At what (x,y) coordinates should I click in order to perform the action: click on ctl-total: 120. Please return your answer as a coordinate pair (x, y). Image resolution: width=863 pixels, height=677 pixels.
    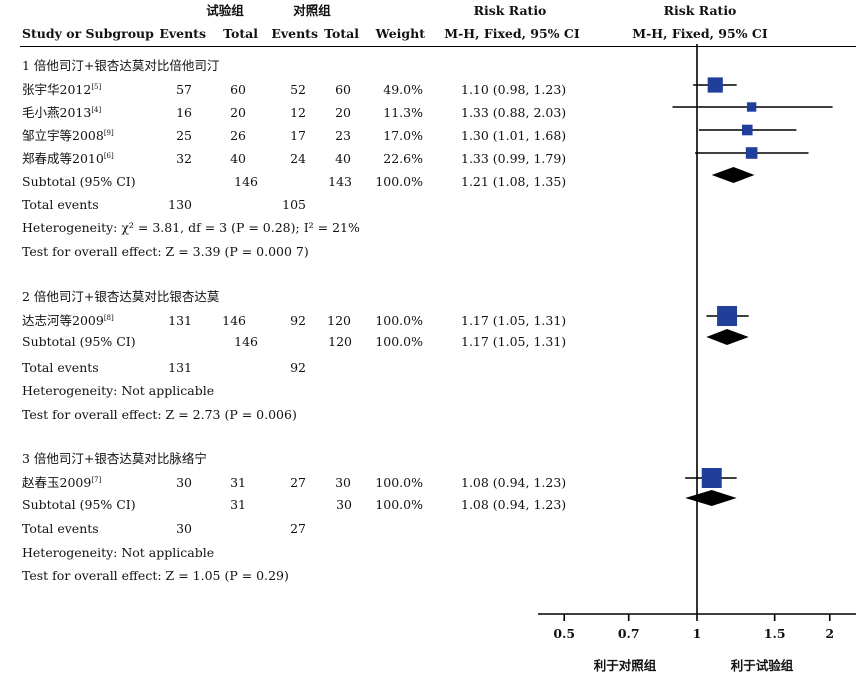
    Looking at the image, I should click on (339, 320).